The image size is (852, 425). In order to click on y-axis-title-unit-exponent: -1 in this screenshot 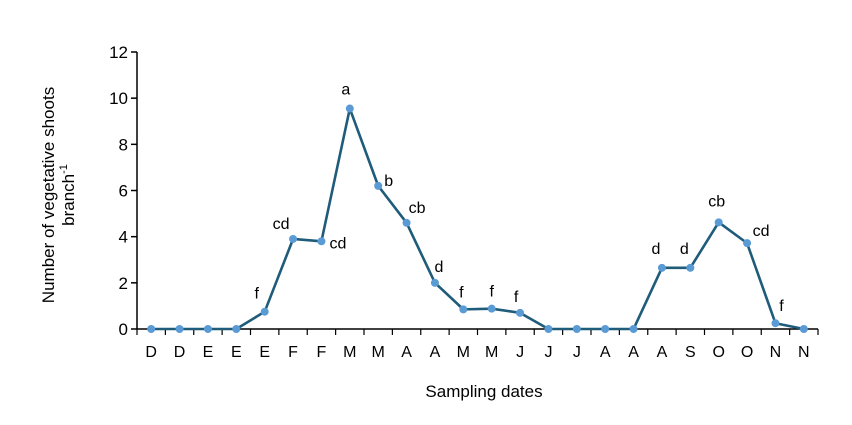, I will do `click(64, 169)`.